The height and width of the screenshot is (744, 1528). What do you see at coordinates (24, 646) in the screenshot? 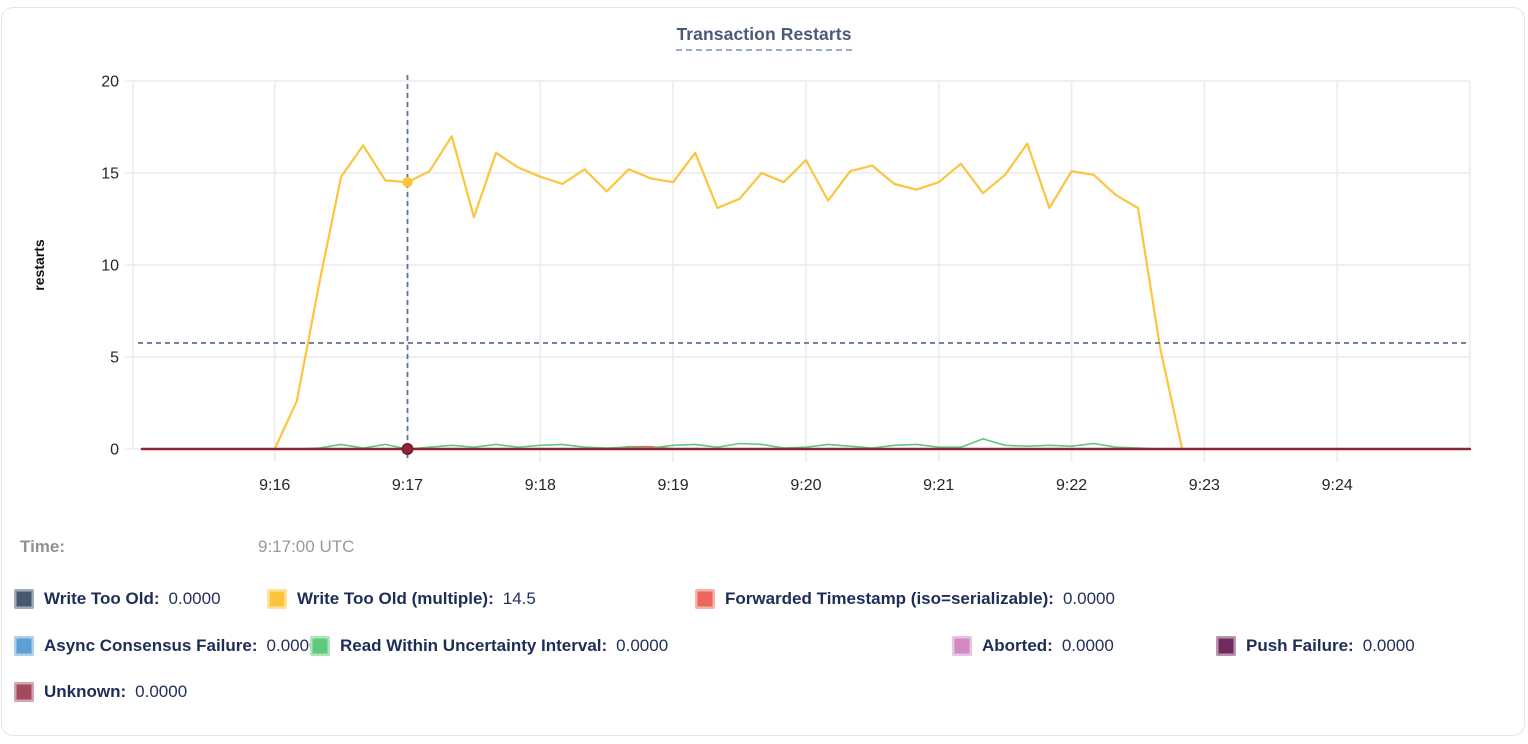
I see `legend-swatch-async_consensus_failure` at bounding box center [24, 646].